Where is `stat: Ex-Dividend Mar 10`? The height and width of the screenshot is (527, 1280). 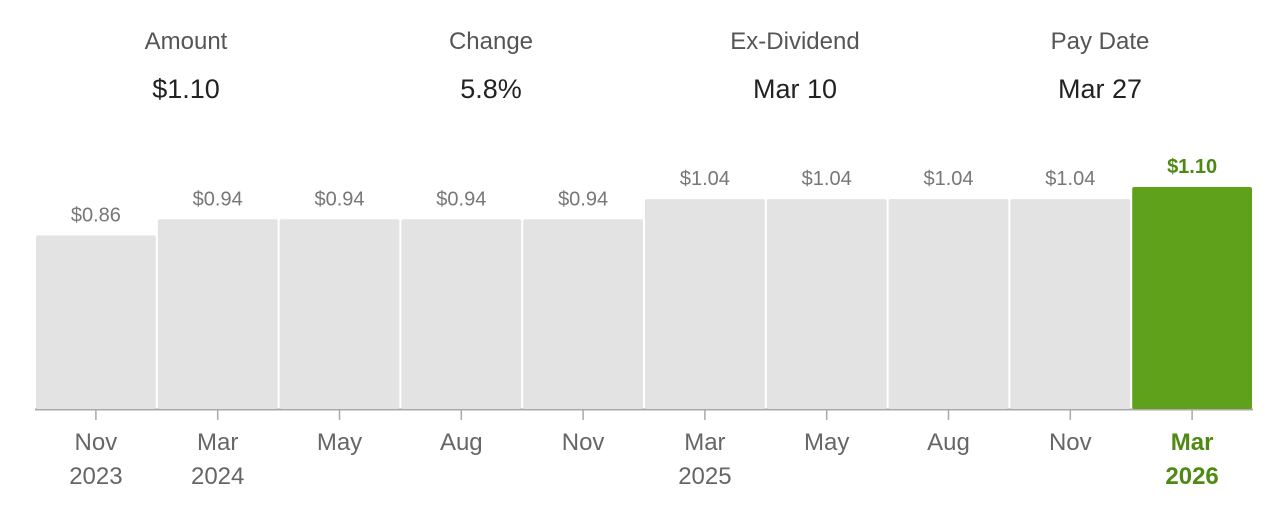 stat: Ex-Dividend Mar 10 is located at coordinates (795, 66).